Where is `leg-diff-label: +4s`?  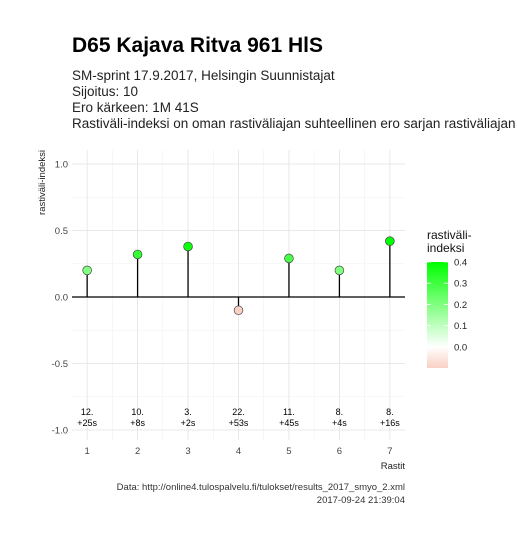 leg-diff-label: +4s is located at coordinates (339, 423).